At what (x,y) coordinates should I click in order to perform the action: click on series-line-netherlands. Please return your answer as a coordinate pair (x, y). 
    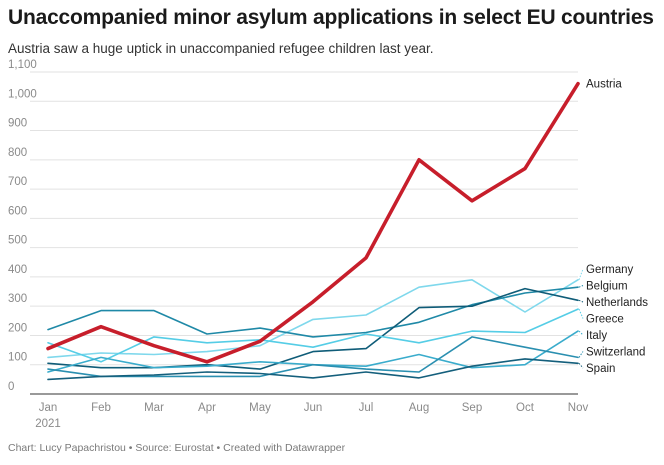
    Looking at the image, I should click on (313, 328).